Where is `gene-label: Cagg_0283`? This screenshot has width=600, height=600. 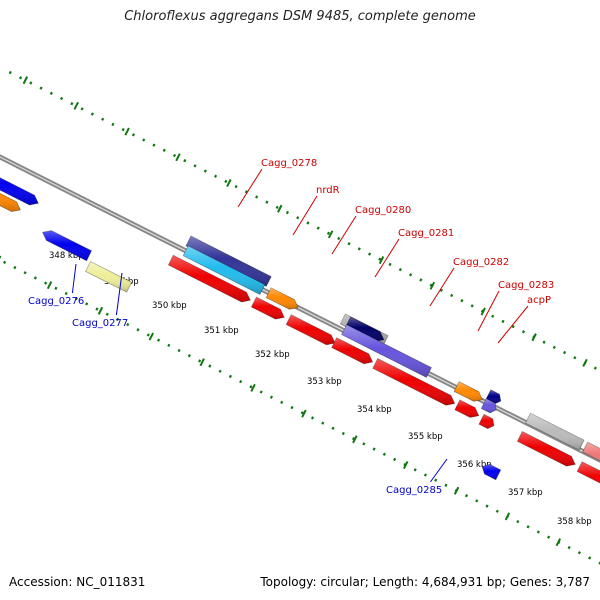 gene-label: Cagg_0283 is located at coordinates (515, 306).